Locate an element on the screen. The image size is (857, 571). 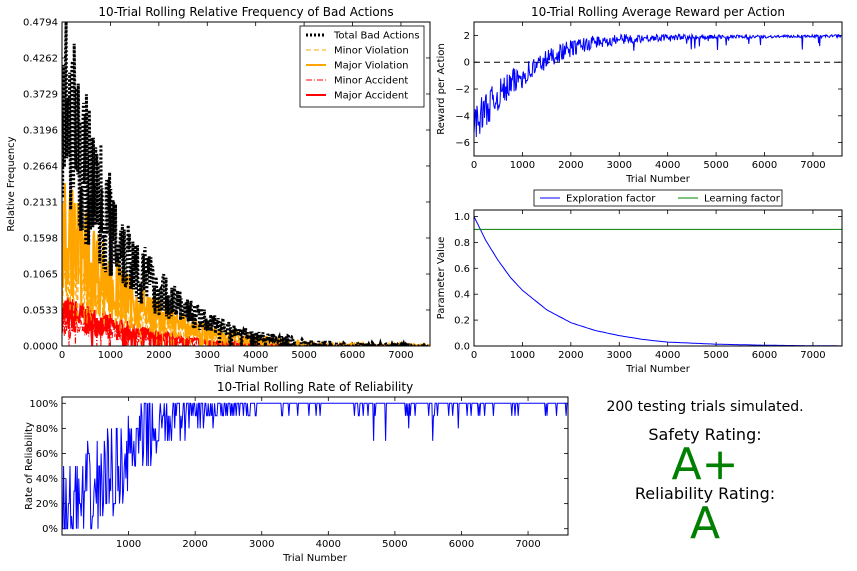
y-tick-label: −4 is located at coordinates (462, 116).